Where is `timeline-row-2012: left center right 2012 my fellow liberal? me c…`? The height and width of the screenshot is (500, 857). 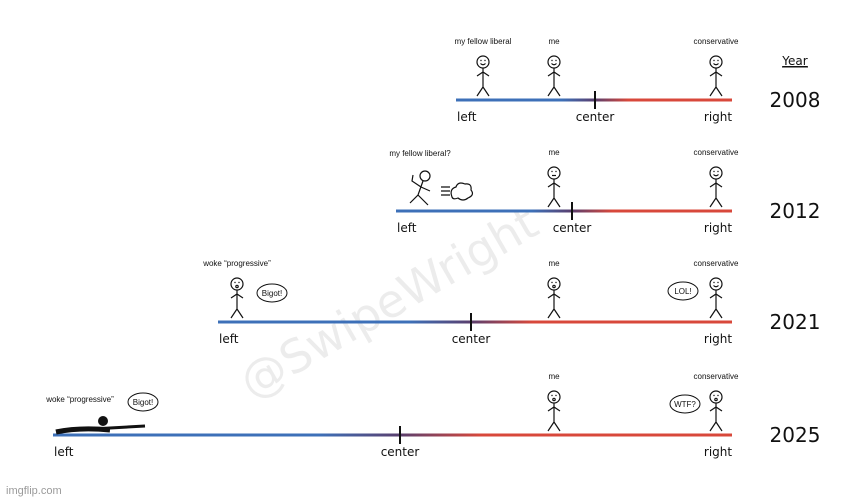 timeline-row-2012: left center right 2012 my fellow liberal? me c… is located at coordinates (604, 191).